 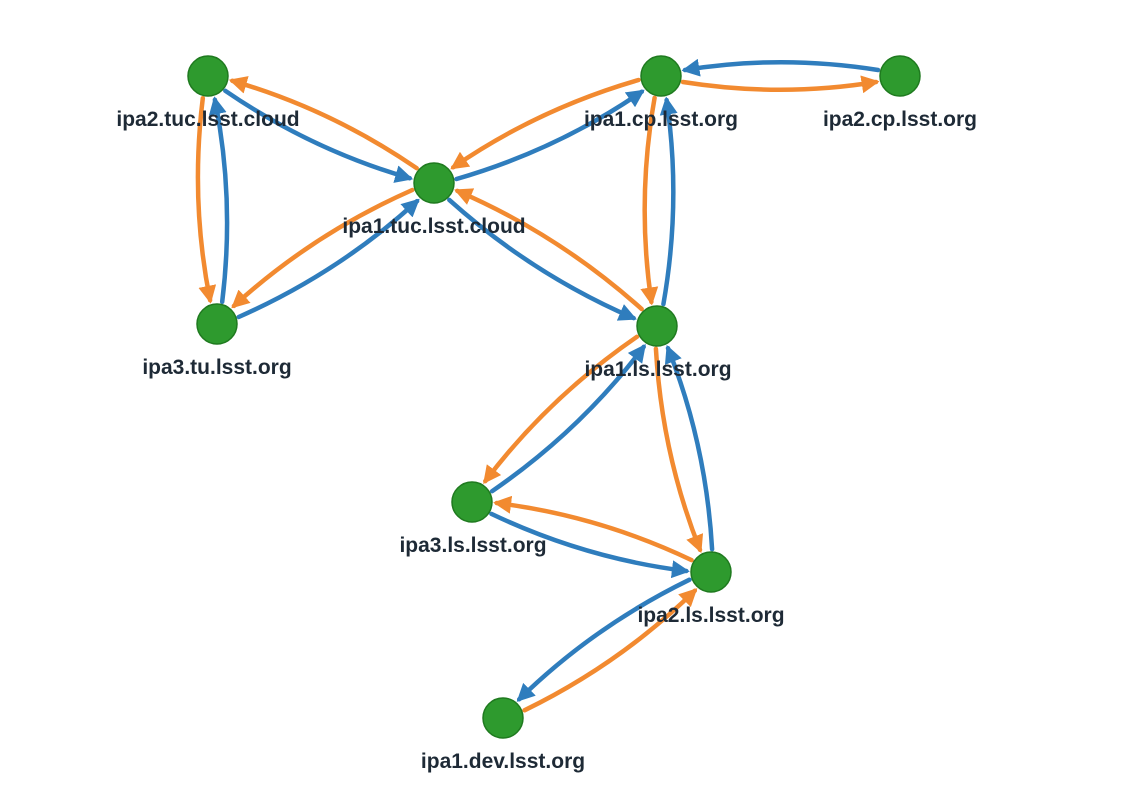 What do you see at coordinates (545, 123) in the screenshot?
I see `edge-ipa1.cp.lsst.org-to-ipa1.tuc.lsst.cloud` at bounding box center [545, 123].